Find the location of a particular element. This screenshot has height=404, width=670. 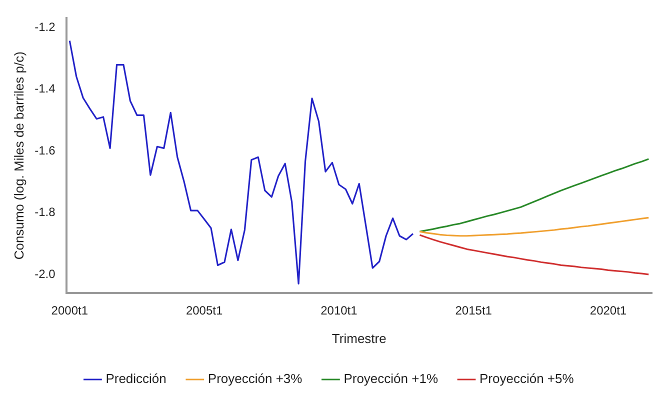

x-tick-label: 2010t1 is located at coordinates (339, 311).